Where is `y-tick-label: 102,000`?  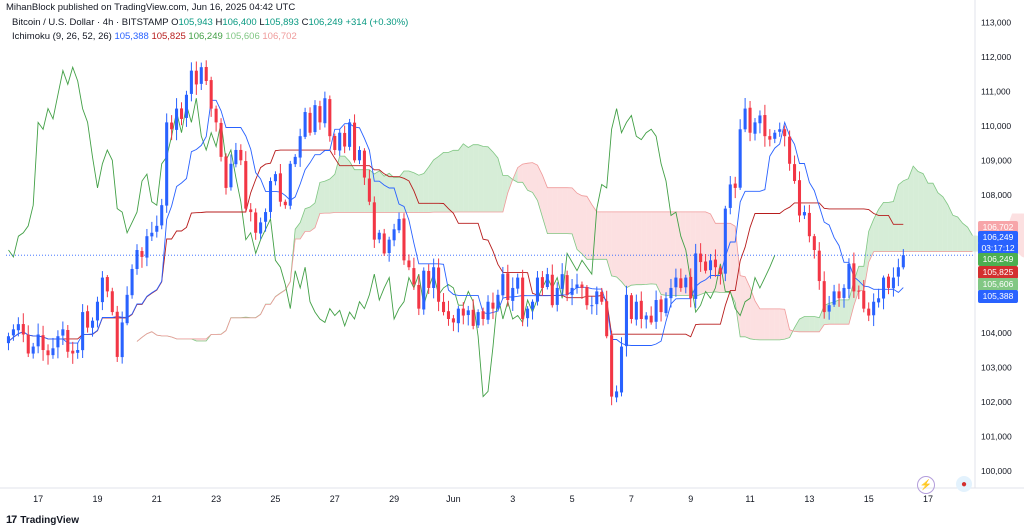 y-tick-label: 102,000 is located at coordinates (996, 402).